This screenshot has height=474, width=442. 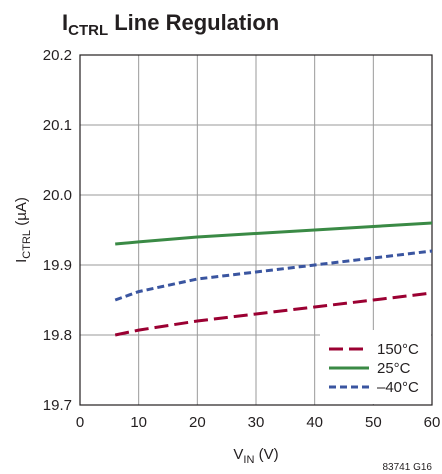 What do you see at coordinates (374, 368) in the screenshot?
I see `legend: 150°C 25°C –40°C` at bounding box center [374, 368].